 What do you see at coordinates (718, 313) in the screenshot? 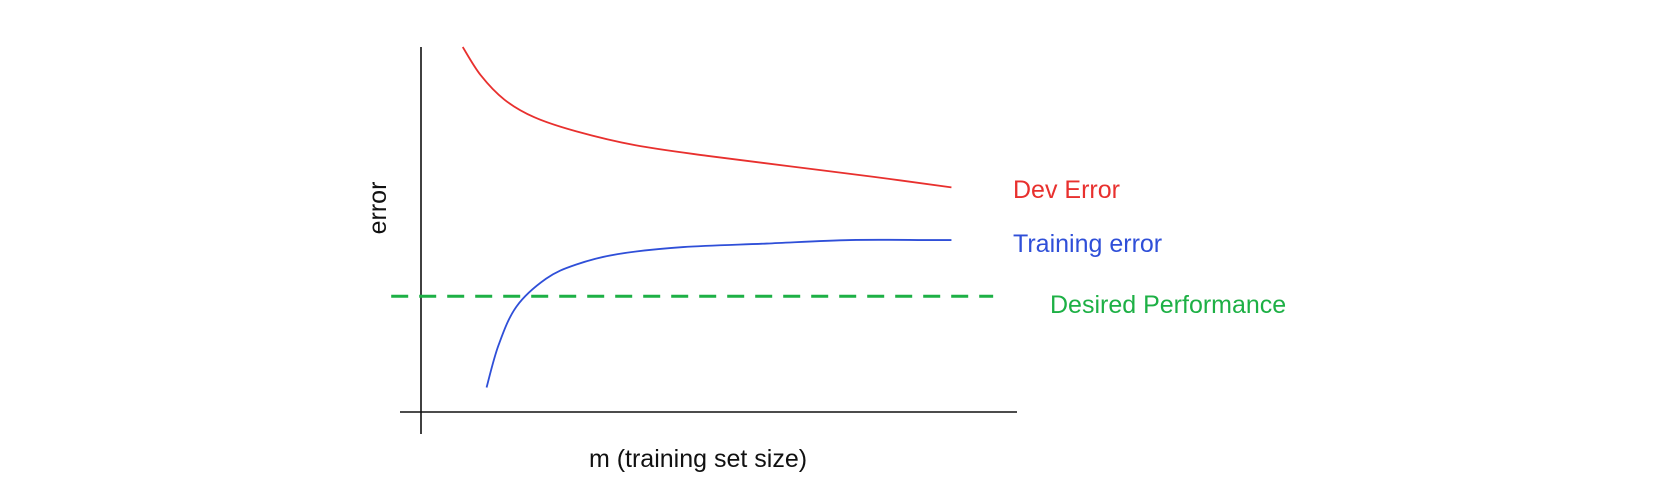
I see `training-error-line` at bounding box center [718, 313].